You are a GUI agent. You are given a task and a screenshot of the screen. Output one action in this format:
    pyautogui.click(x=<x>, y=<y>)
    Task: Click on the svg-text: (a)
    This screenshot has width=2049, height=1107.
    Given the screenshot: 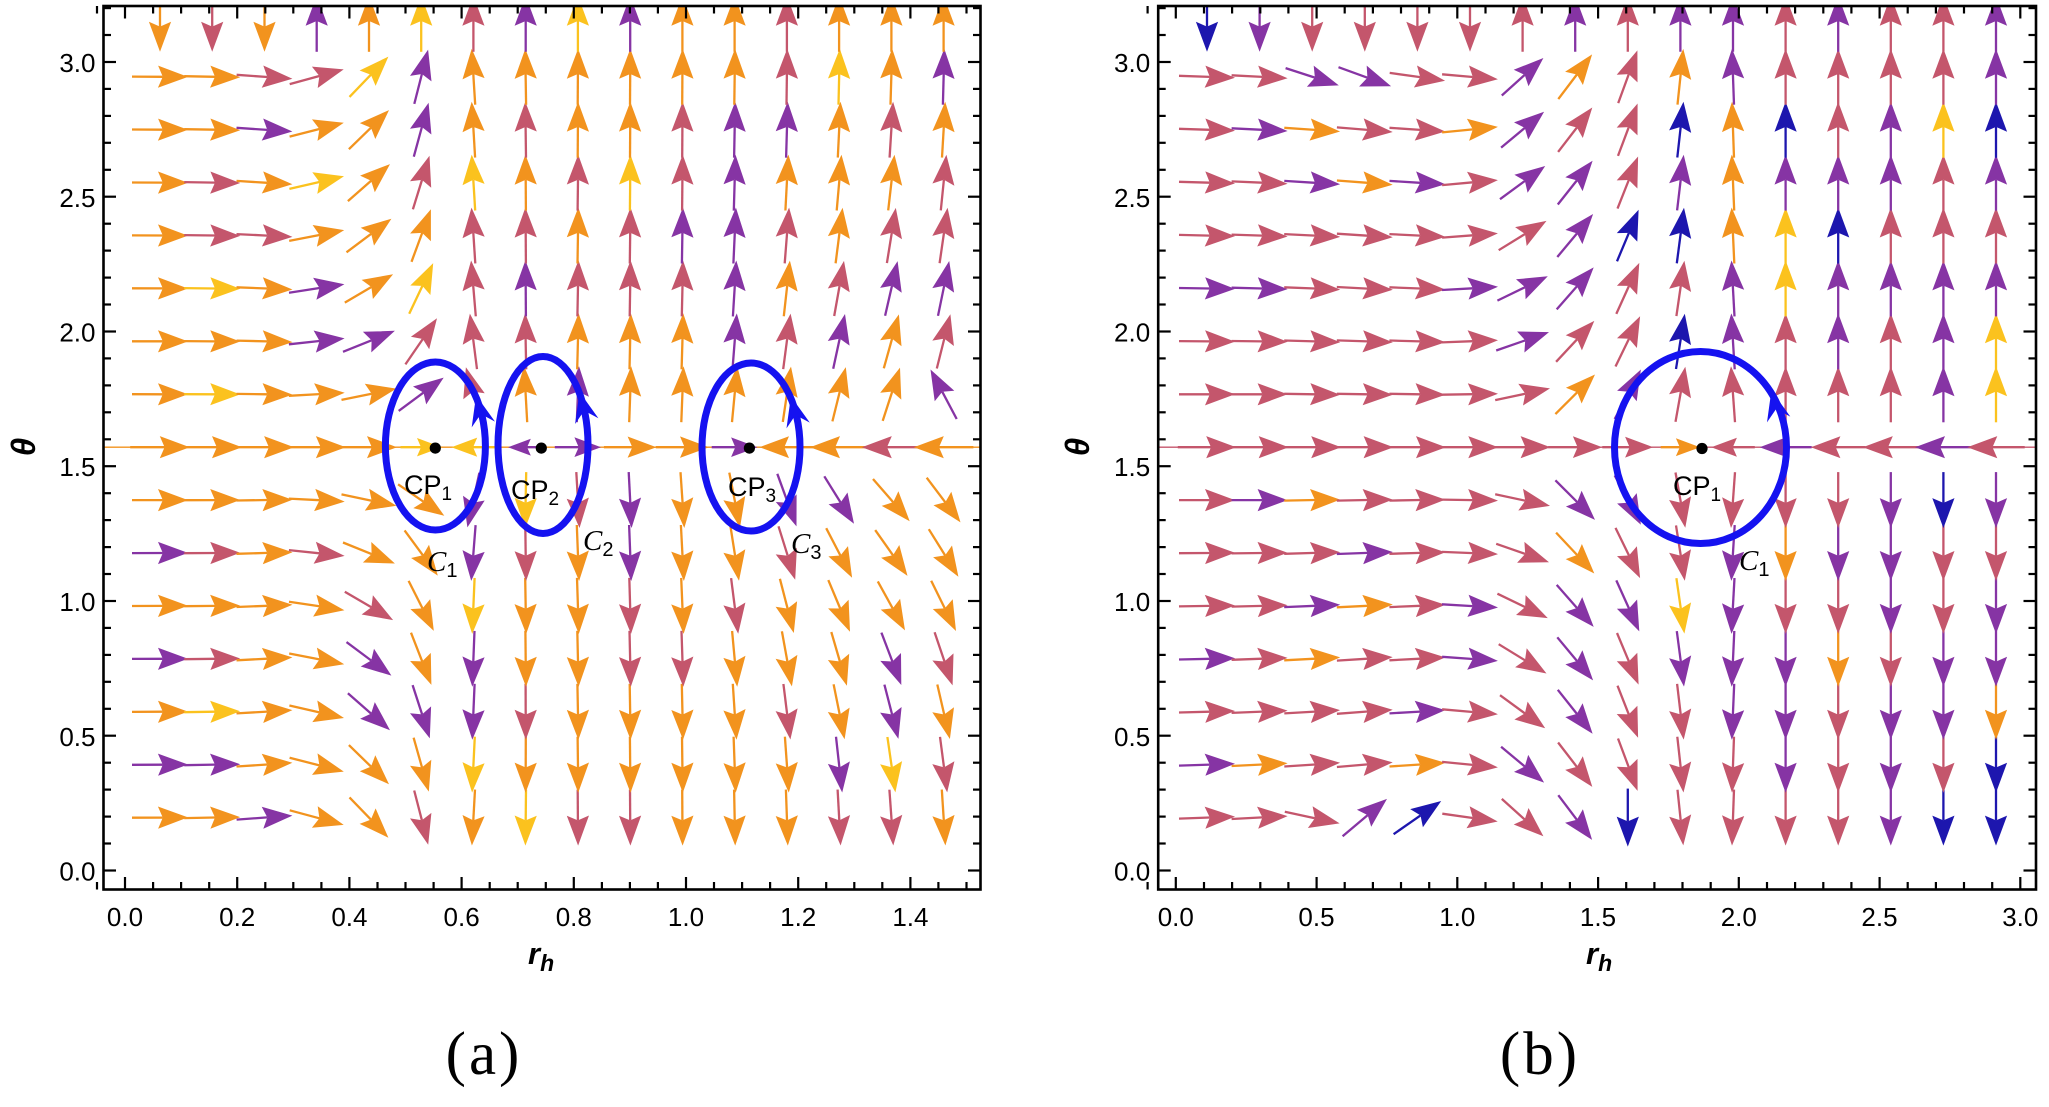 What is the action you would take?
    pyautogui.click(x=484, y=1054)
    